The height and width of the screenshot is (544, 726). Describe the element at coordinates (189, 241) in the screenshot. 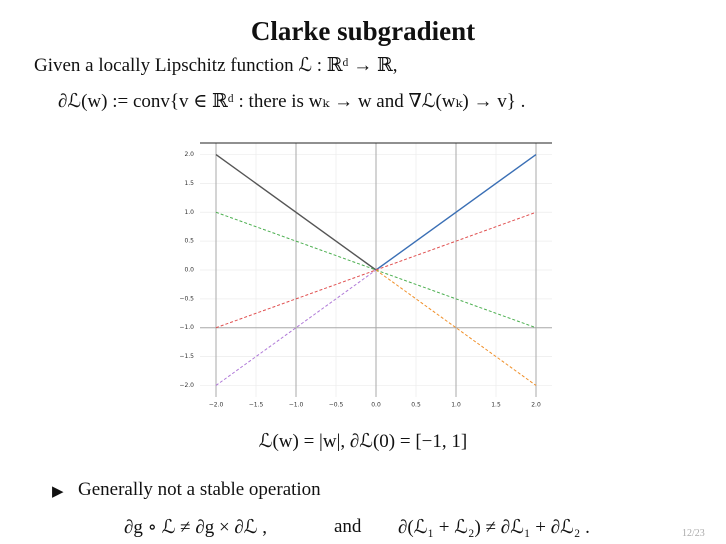

I see `y-tick-label: 0.5` at that location.